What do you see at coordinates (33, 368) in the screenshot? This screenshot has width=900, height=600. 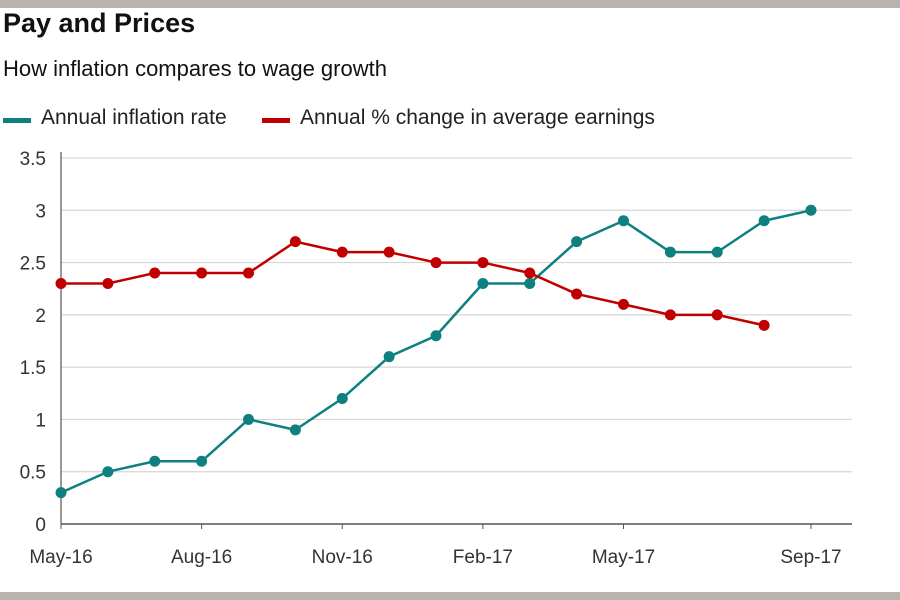 I see `y-tick-label: 1.5` at bounding box center [33, 368].